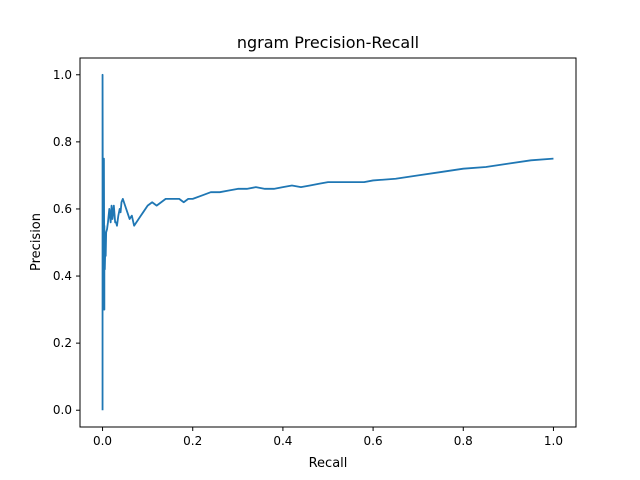 The height and width of the screenshot is (480, 640). Describe the element at coordinates (373, 441) in the screenshot. I see `x-tick-label: 0.6` at that location.